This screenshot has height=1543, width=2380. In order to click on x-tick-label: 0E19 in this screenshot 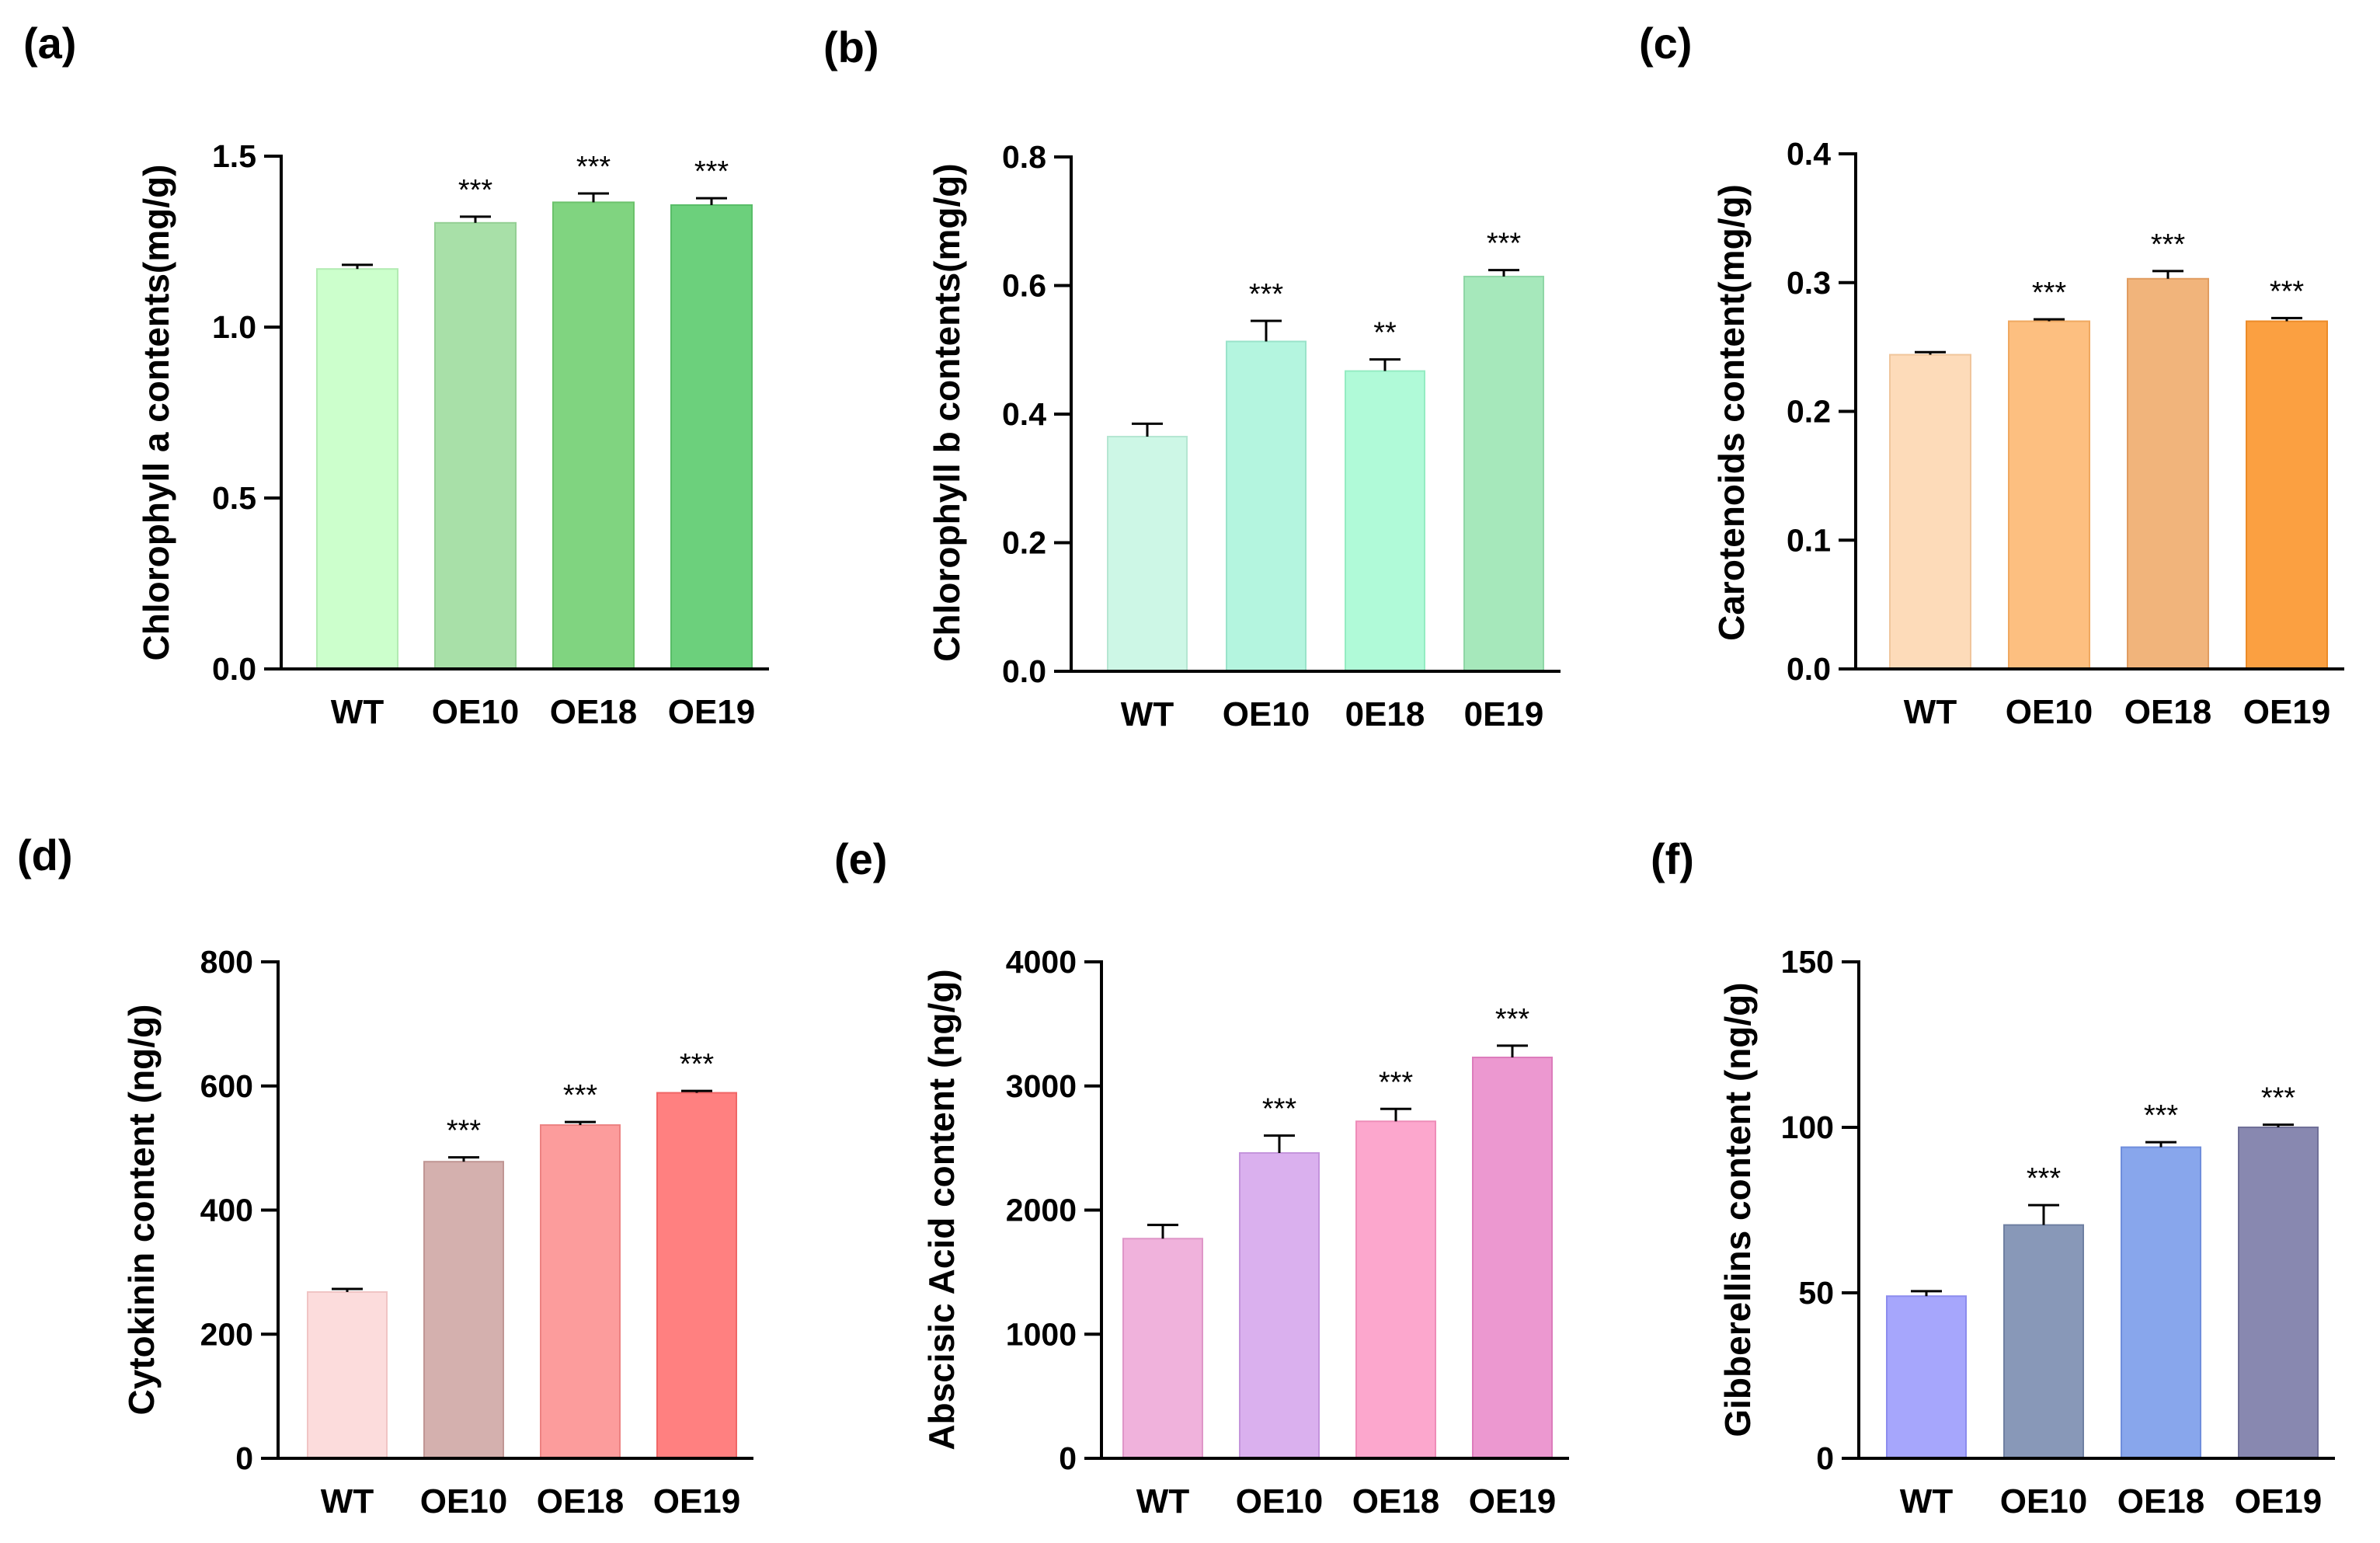, I will do `click(1504, 714)`.